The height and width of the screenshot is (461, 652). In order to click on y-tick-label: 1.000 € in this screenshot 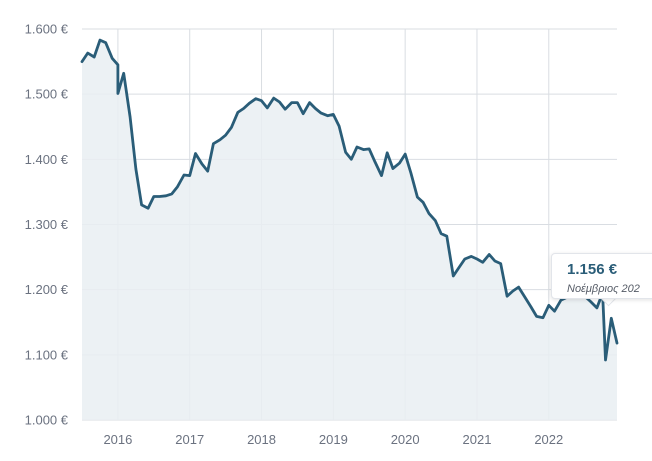, I will do `click(47, 420)`.